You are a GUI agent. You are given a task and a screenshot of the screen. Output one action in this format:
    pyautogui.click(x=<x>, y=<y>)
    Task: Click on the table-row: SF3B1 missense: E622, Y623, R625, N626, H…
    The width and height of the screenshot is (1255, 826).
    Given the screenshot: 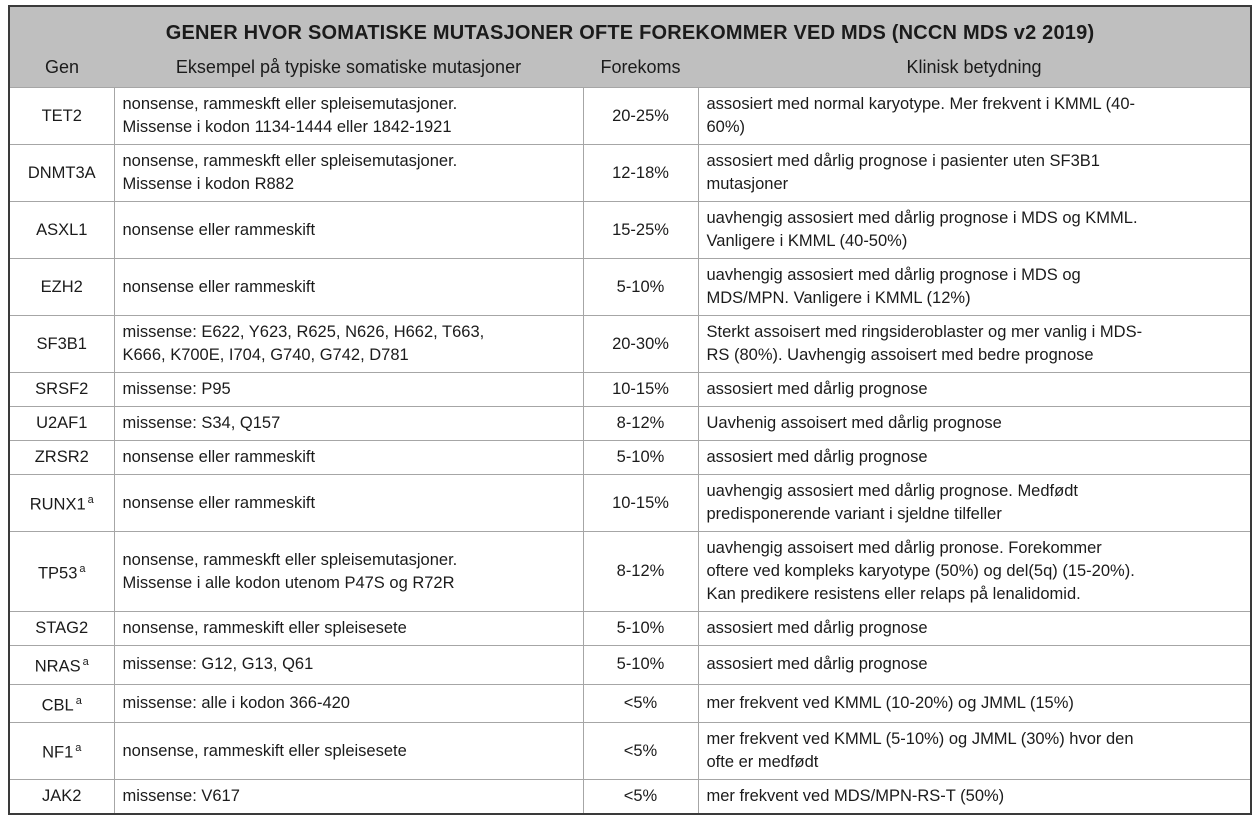 What is the action you would take?
    pyautogui.click(x=630, y=344)
    